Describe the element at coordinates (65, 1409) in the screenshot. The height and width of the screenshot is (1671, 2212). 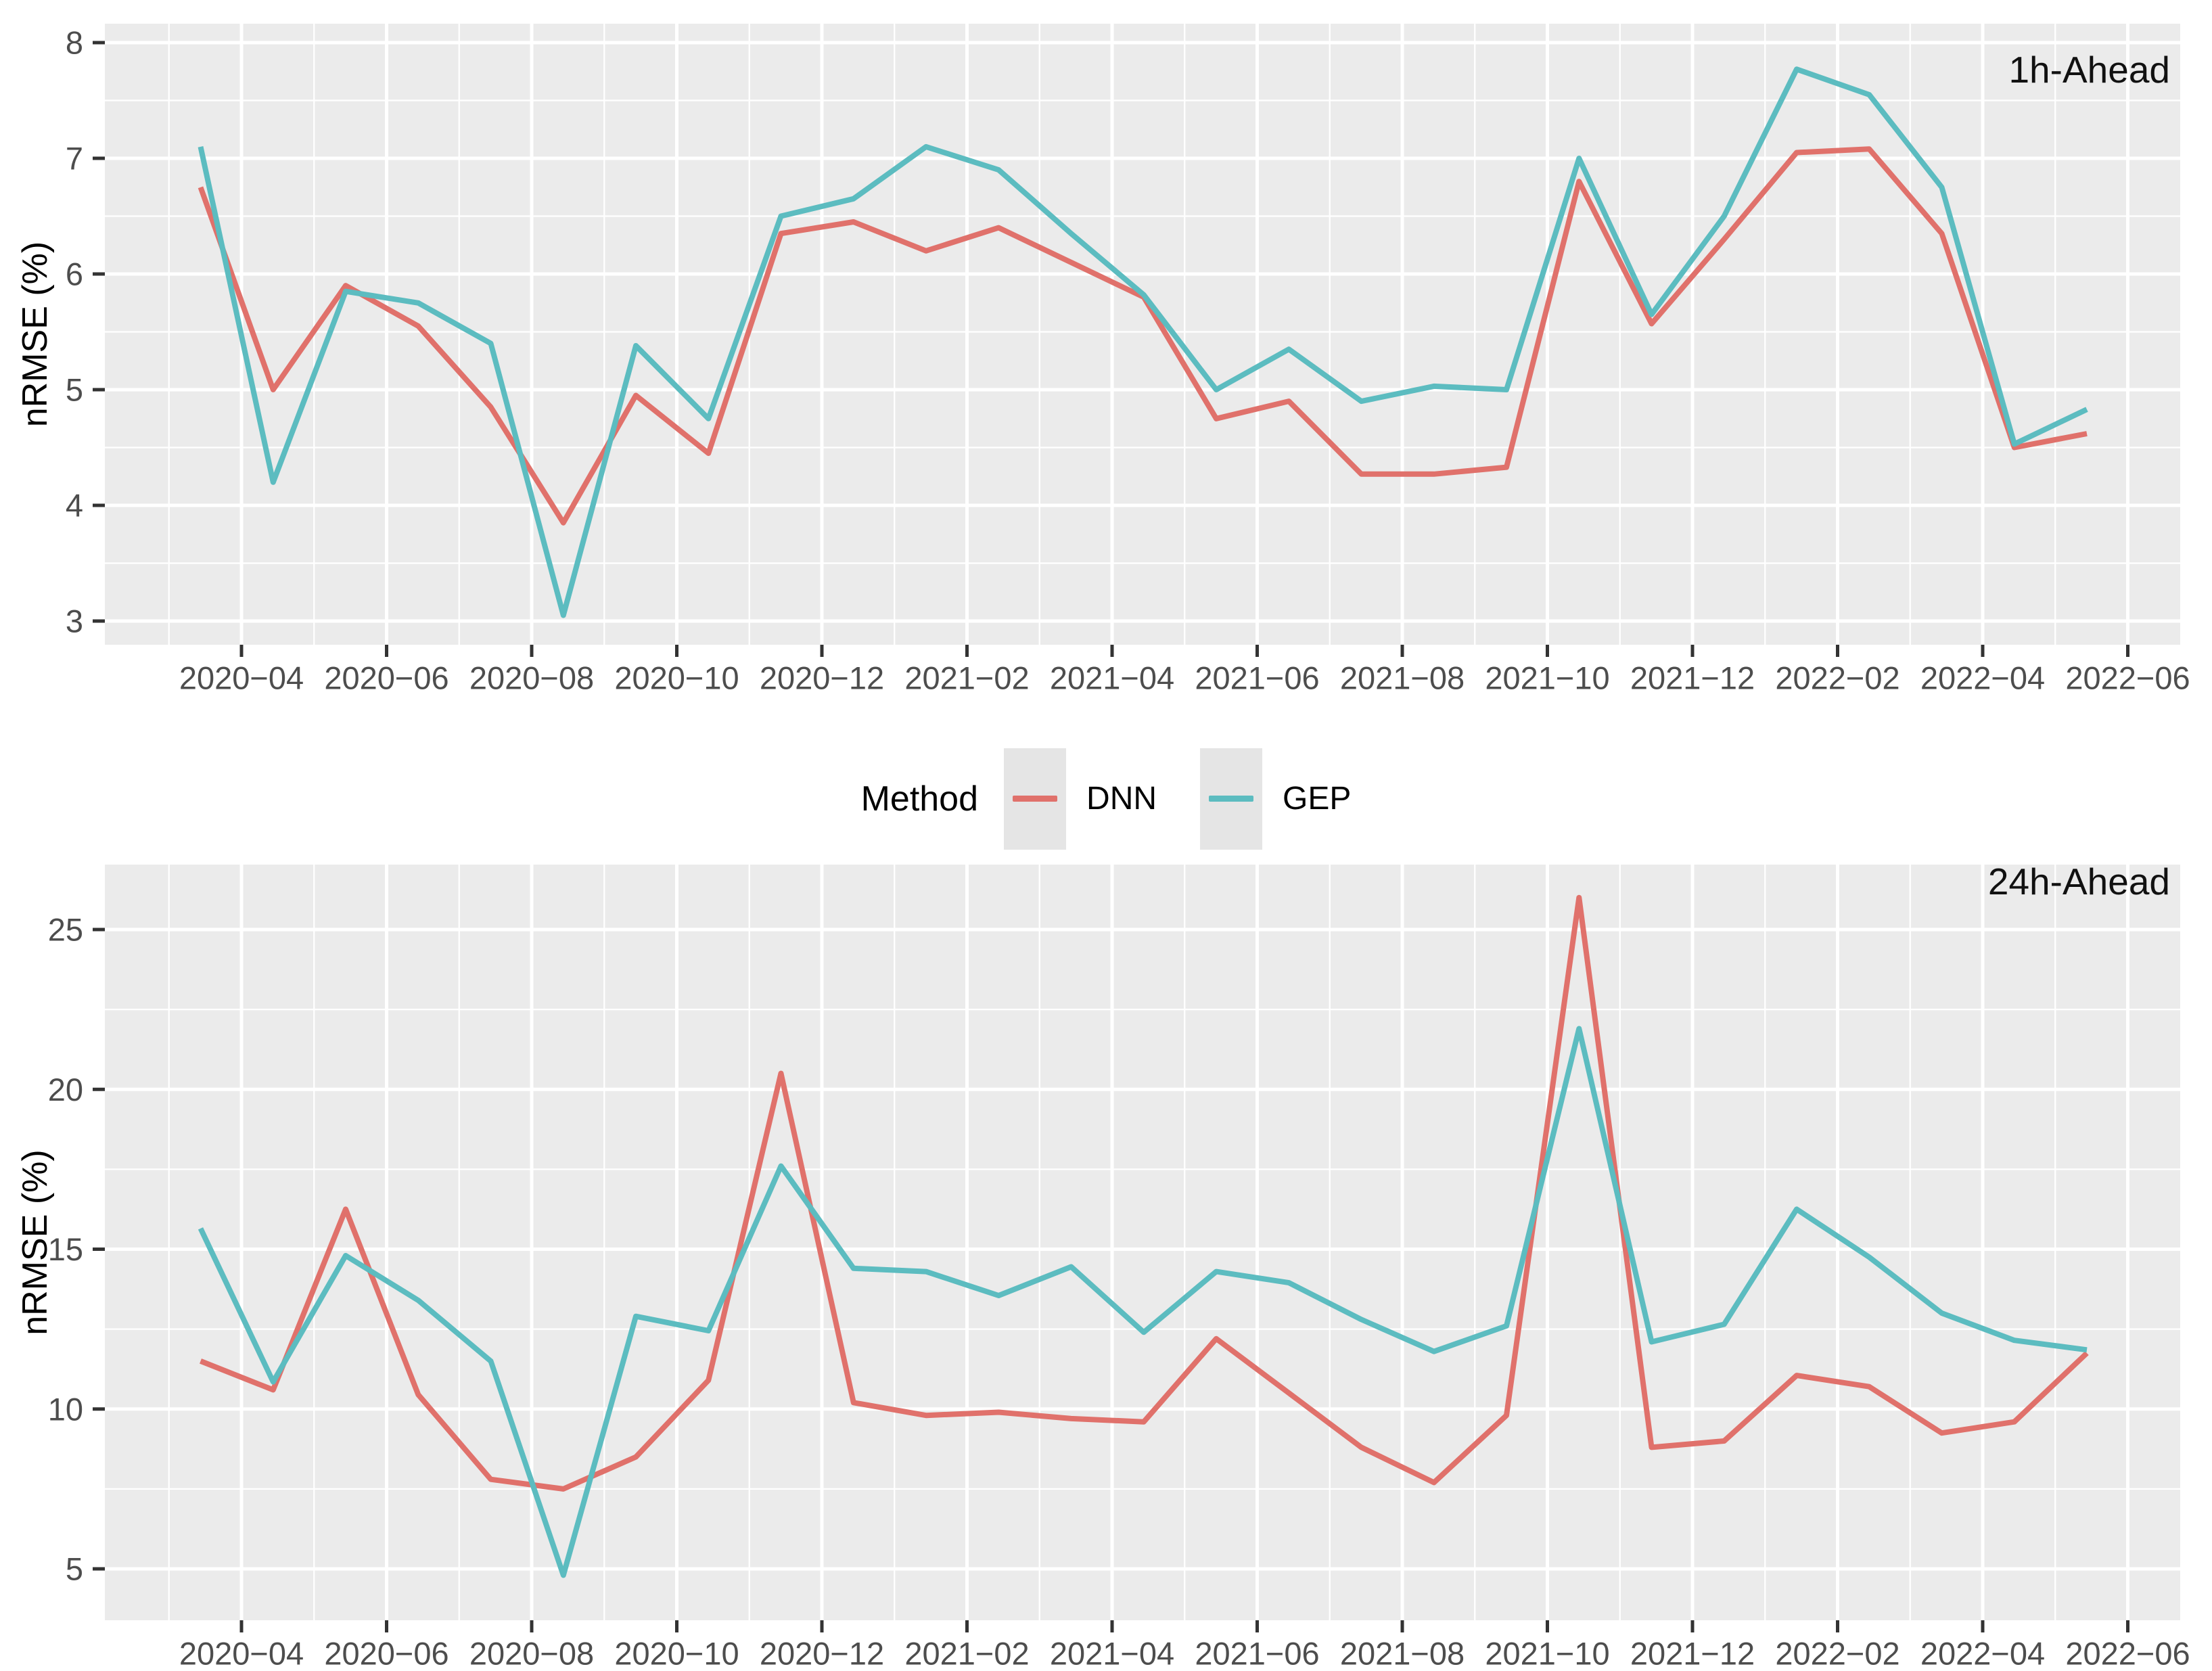
I see `y-tick-label: 10` at that location.